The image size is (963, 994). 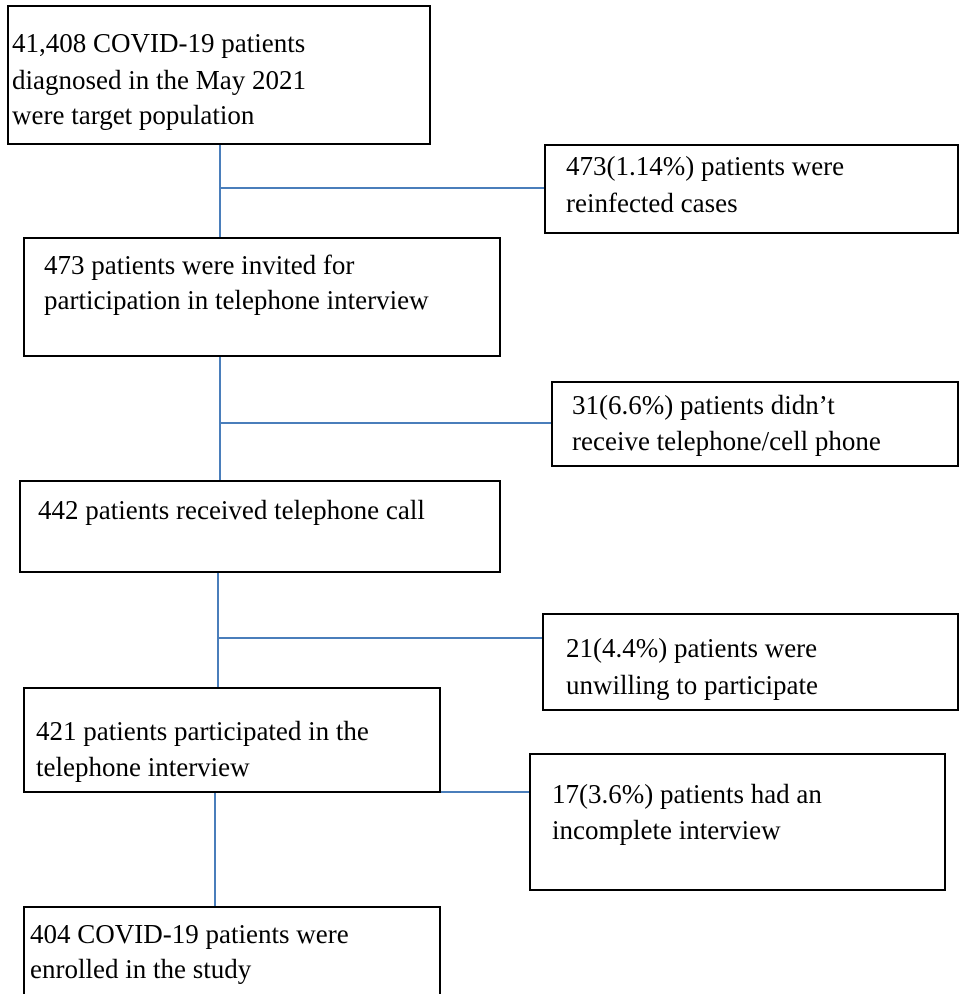 What do you see at coordinates (143, 767) in the screenshot?
I see `step-text: telephone interview` at bounding box center [143, 767].